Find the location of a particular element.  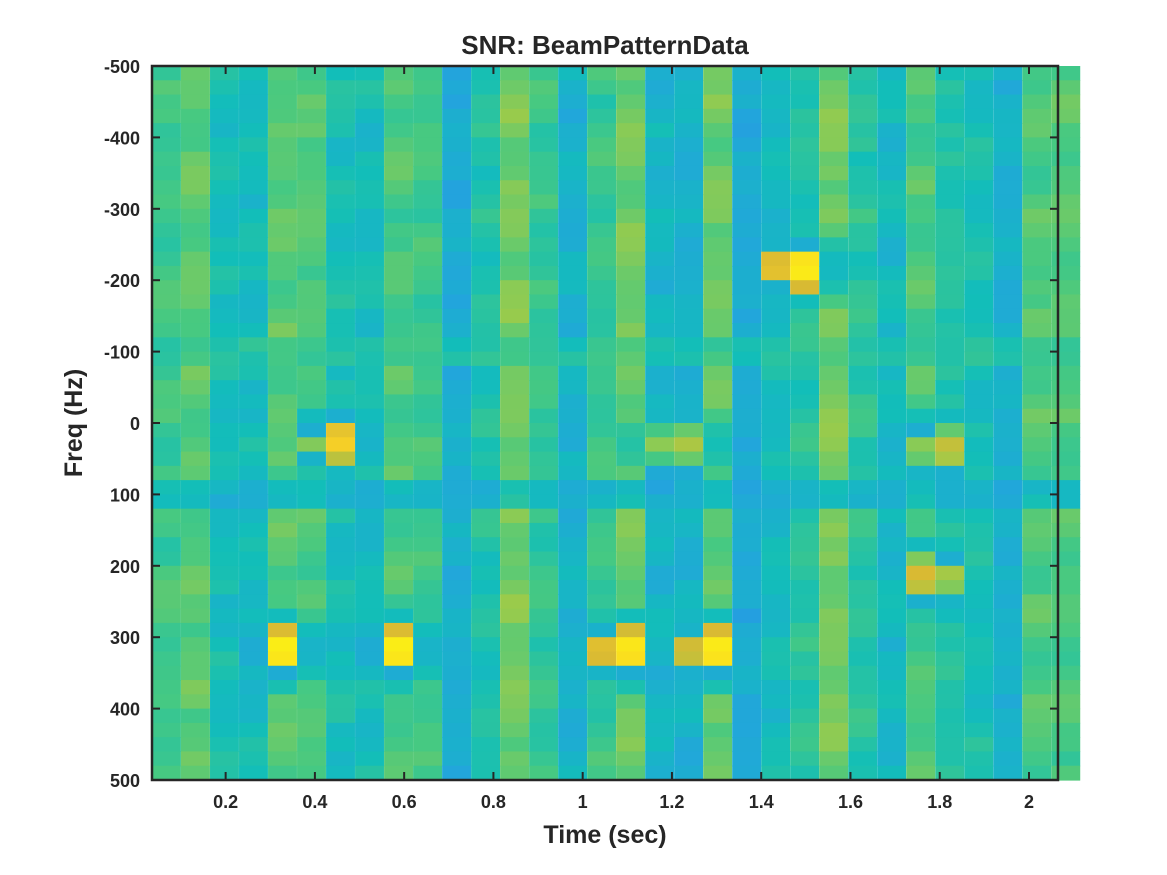

x-tick-label: 1.2 is located at coordinates (671, 802).